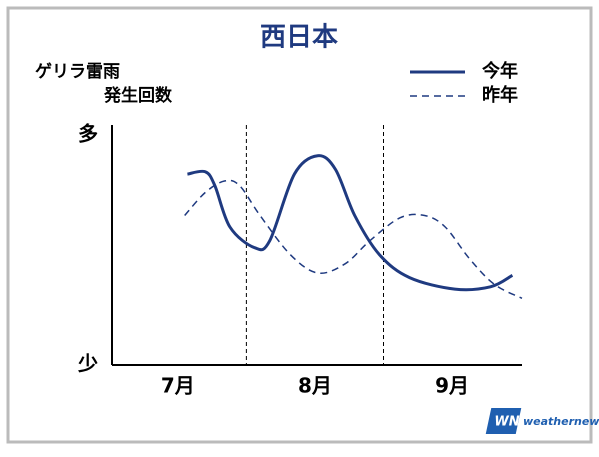 The image size is (599, 457). Describe the element at coordinates (315, 386) in the screenshot. I see `x-tick-label: 8月` at that location.